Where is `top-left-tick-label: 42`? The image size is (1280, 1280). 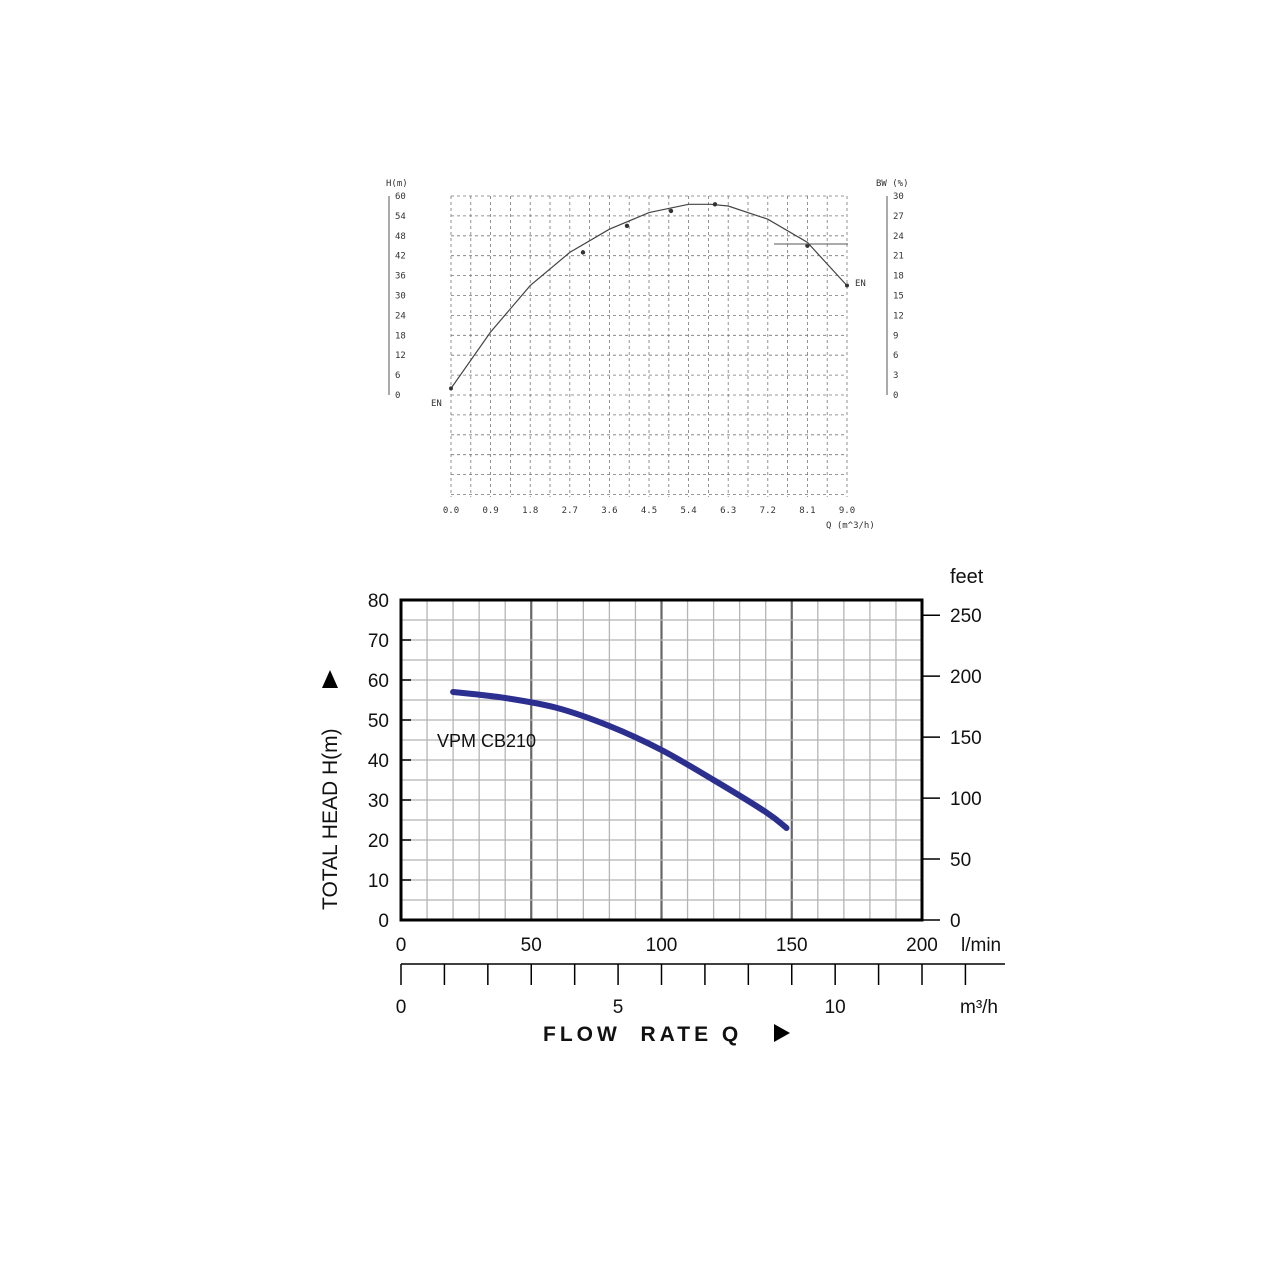
top-left-tick-label: 42 is located at coordinates (400, 257).